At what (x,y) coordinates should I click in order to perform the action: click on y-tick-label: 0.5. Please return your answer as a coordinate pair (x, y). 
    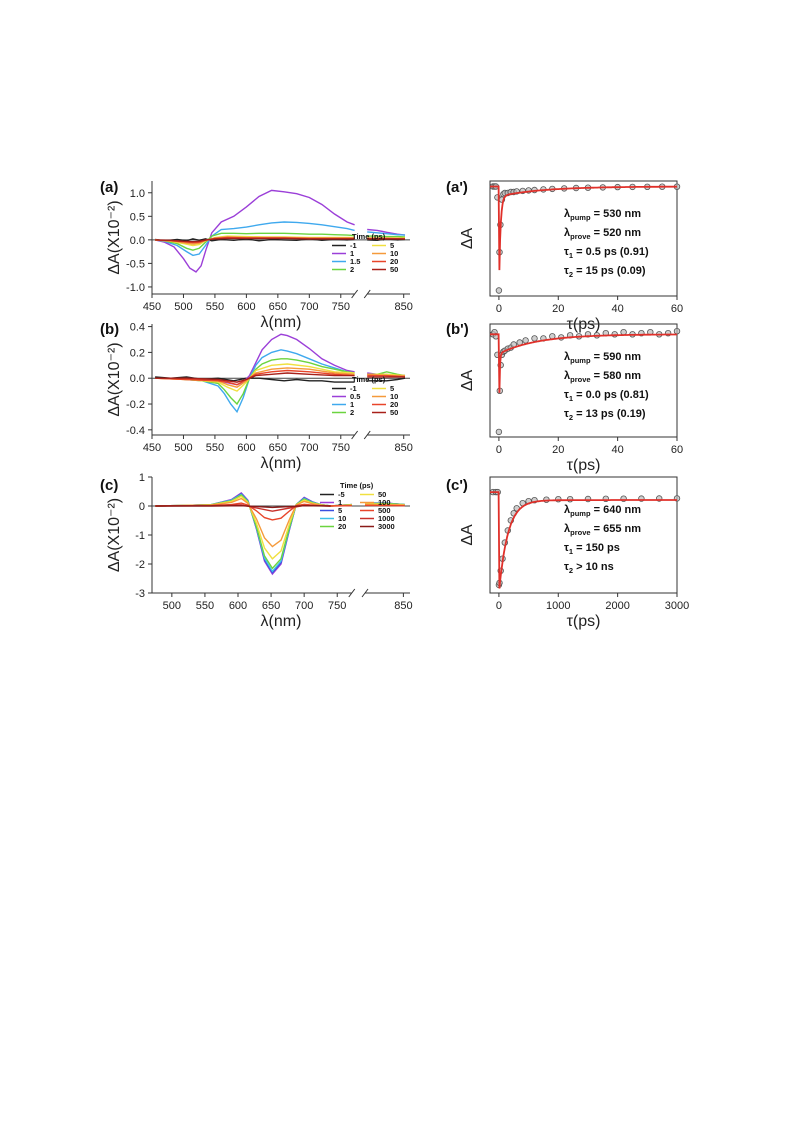
    Looking at the image, I should click on (137, 217).